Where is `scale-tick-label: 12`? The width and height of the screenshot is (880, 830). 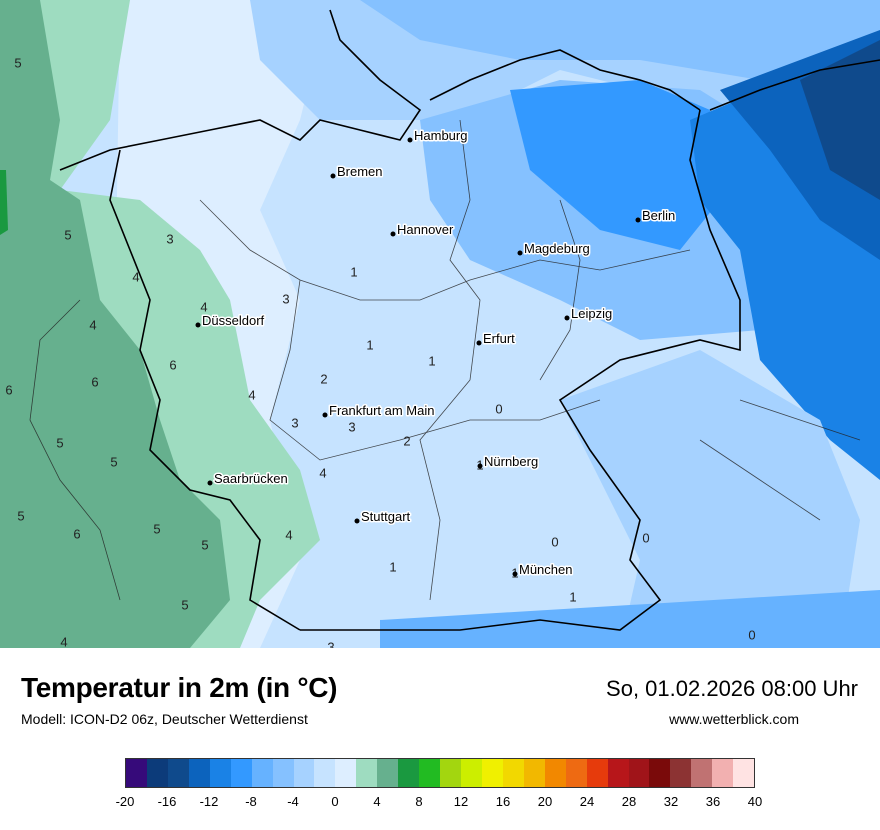 scale-tick-label: 12 is located at coordinates (461, 801).